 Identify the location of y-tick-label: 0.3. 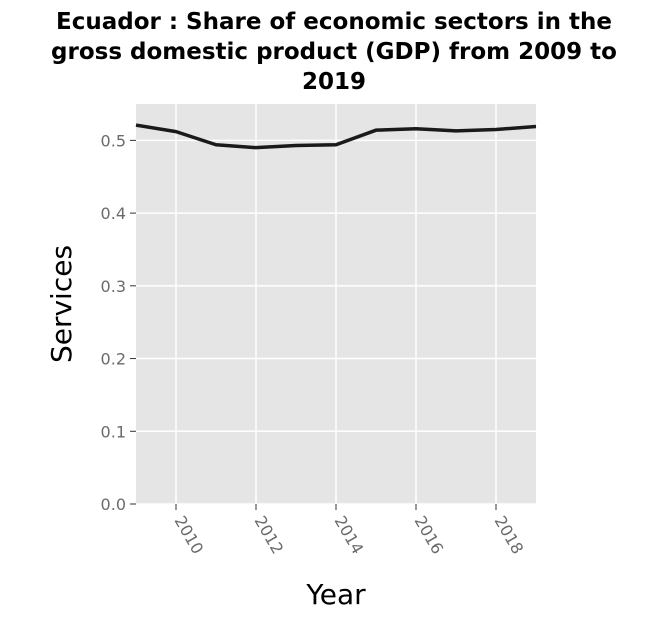
(113, 286).